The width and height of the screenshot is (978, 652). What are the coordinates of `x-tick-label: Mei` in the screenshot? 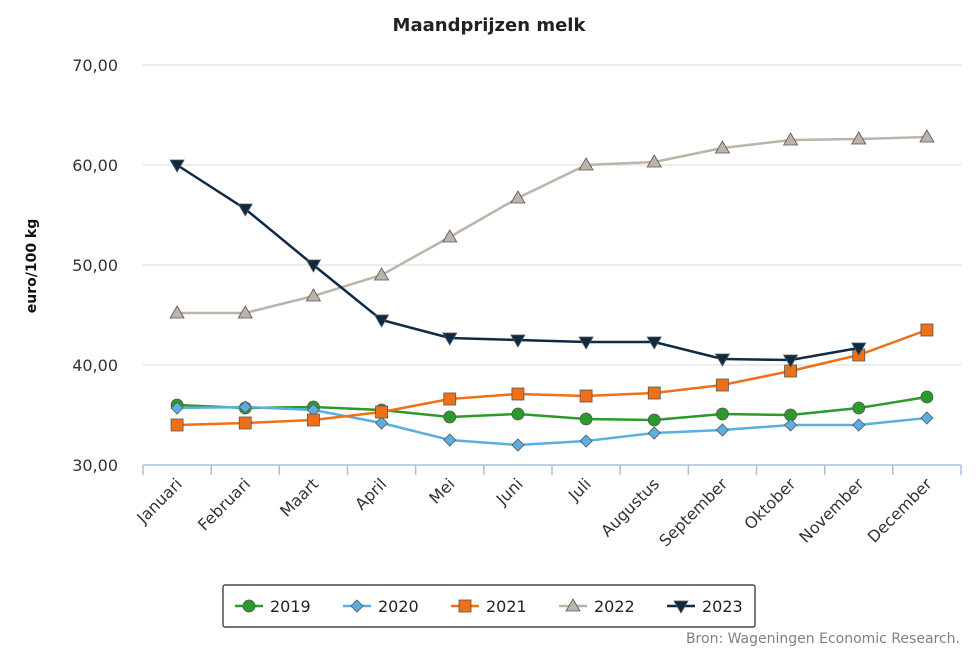 It's located at (441, 490).